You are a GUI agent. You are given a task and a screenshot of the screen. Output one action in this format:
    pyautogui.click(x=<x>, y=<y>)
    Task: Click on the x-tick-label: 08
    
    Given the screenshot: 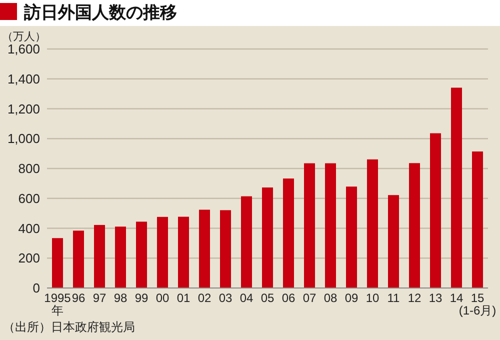 What is the action you would take?
    pyautogui.click(x=331, y=298)
    